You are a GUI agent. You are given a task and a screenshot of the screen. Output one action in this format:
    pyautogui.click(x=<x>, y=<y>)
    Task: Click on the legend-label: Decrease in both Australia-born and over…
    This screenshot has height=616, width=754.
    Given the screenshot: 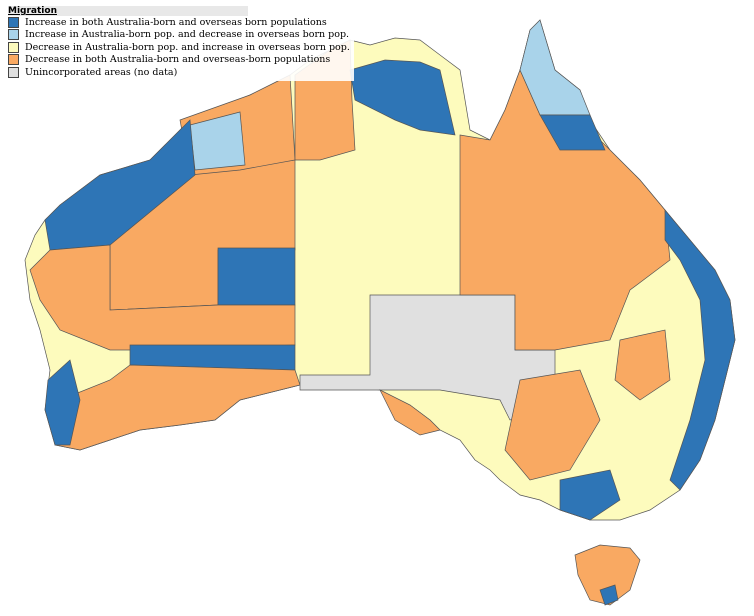 What is the action you would take?
    pyautogui.click(x=178, y=60)
    